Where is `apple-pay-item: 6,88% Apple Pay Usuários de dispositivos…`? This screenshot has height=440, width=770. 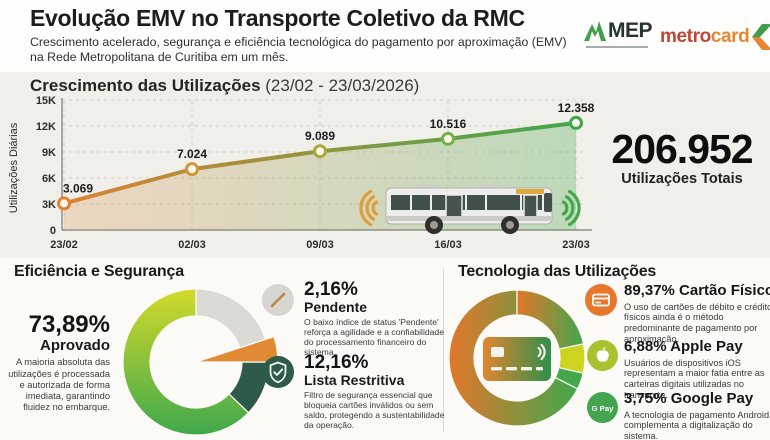
apple-pay-item: 6,88% Apple Pay Usuários de dispositivos… is located at coordinates (697, 369).